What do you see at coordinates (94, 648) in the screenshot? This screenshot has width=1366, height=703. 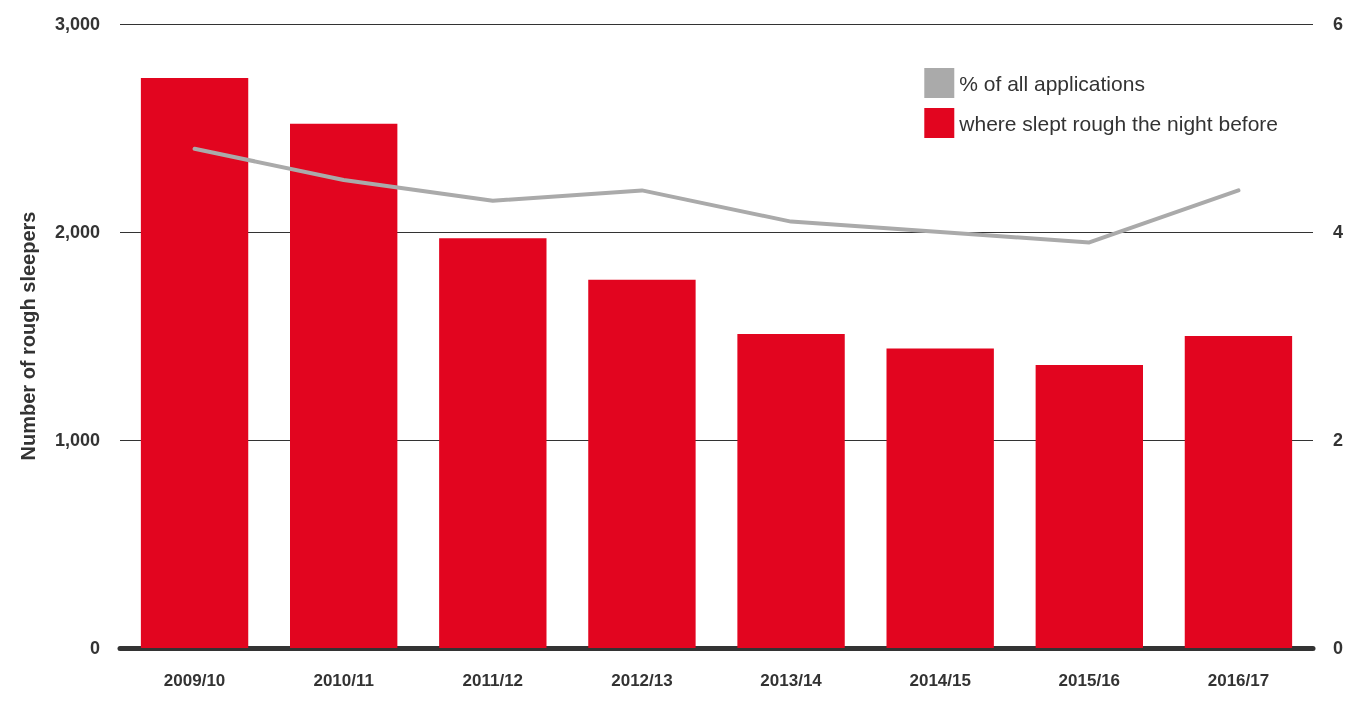 I see `y-tick-label: 0` at bounding box center [94, 648].